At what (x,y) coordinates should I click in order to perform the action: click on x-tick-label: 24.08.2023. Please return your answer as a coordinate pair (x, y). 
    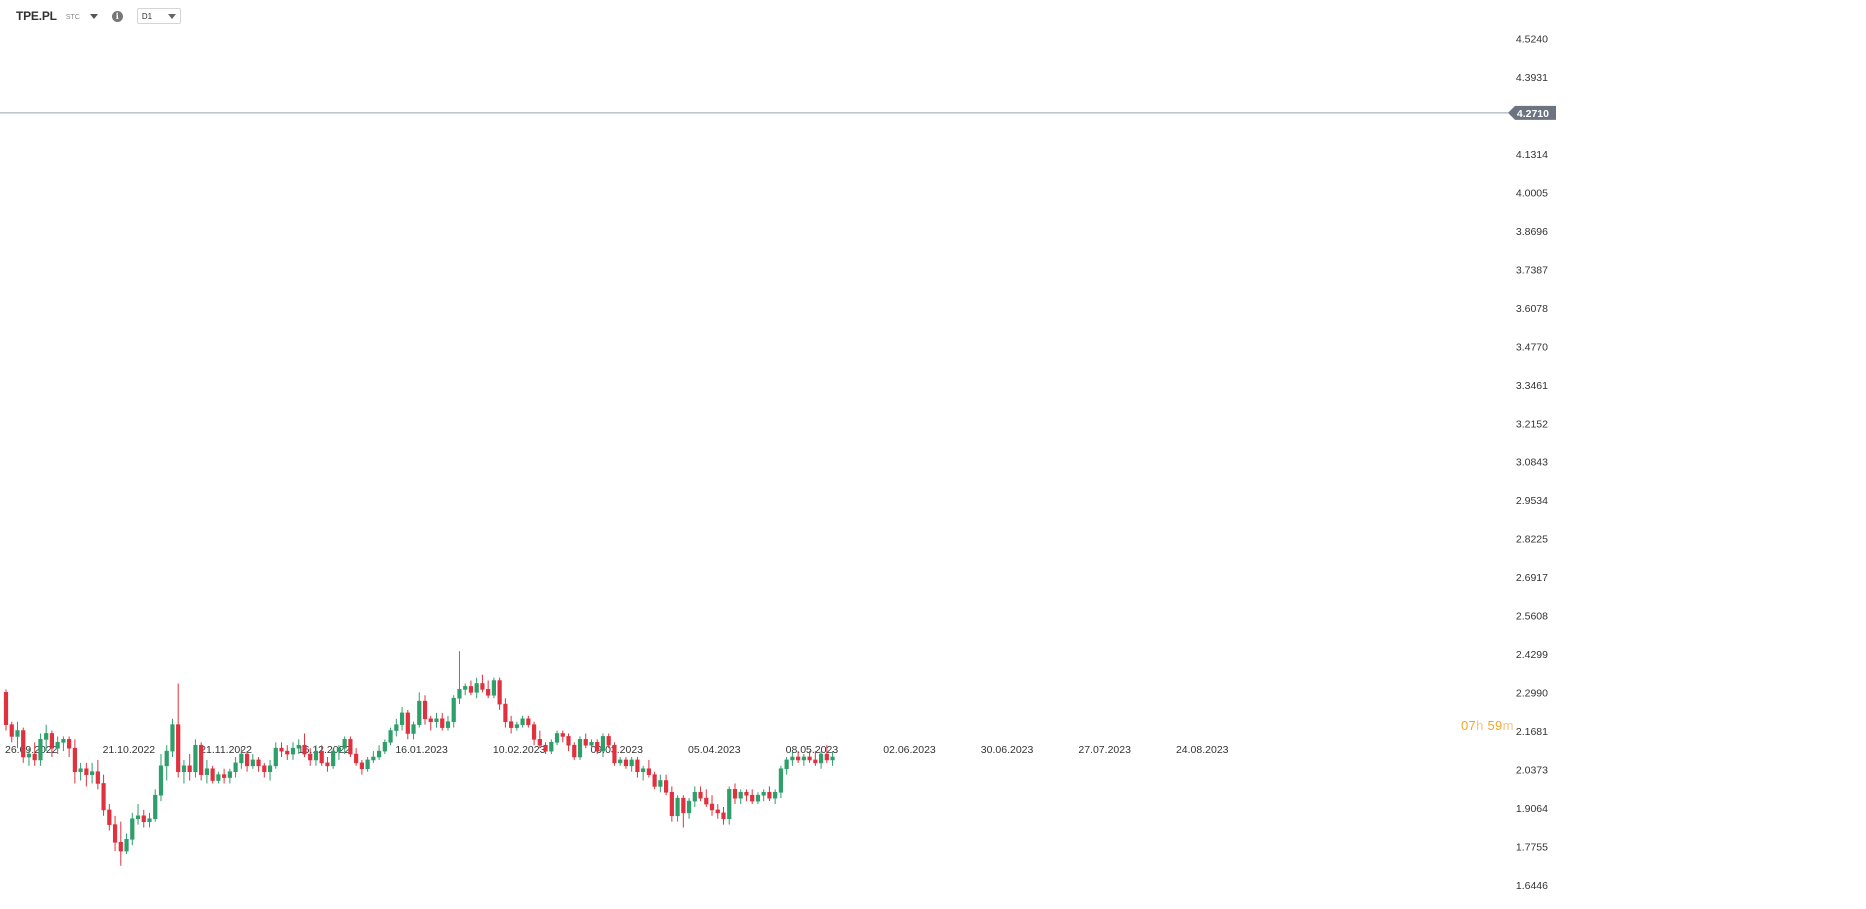
    Looking at the image, I should click on (1202, 750).